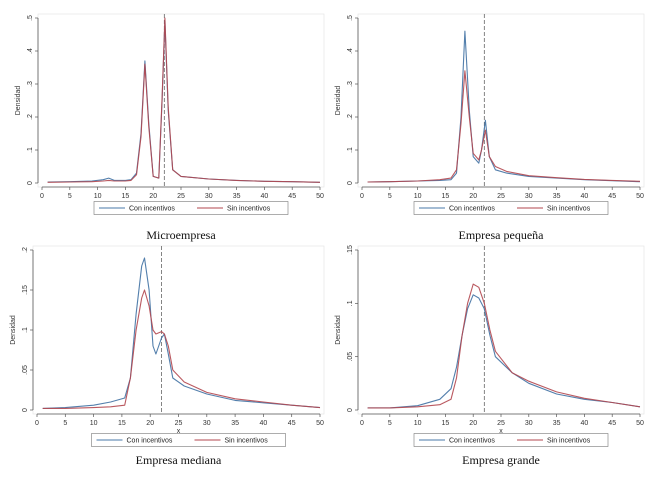 The image size is (655, 483). What do you see at coordinates (350, 51) in the screenshot?
I see `y-tick-label: .4` at bounding box center [350, 51].